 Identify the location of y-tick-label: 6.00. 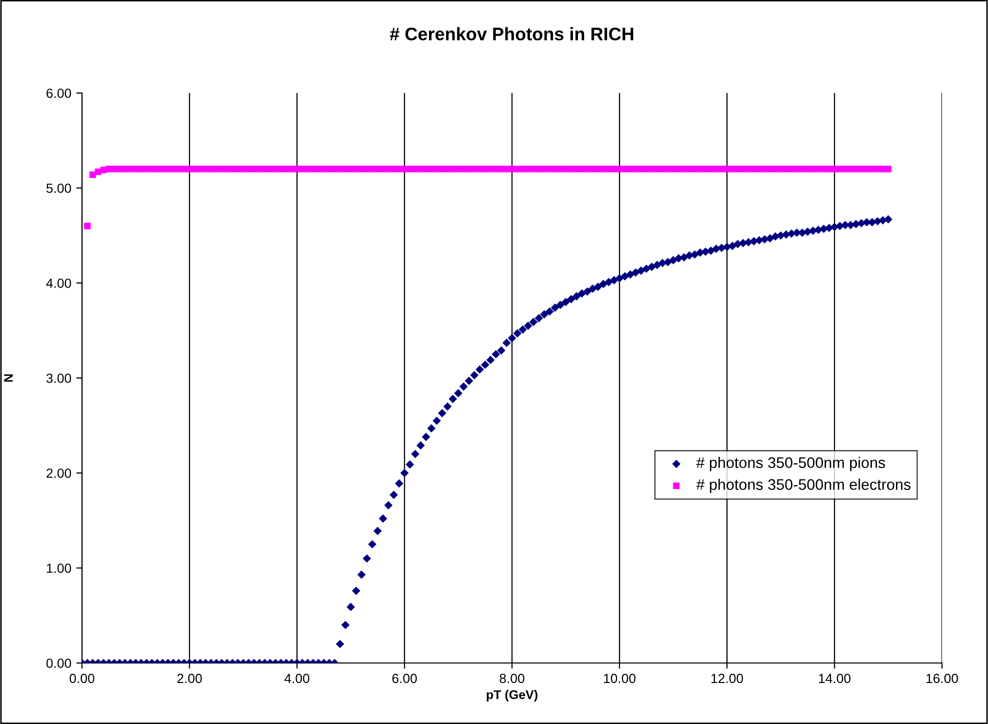
(59, 93).